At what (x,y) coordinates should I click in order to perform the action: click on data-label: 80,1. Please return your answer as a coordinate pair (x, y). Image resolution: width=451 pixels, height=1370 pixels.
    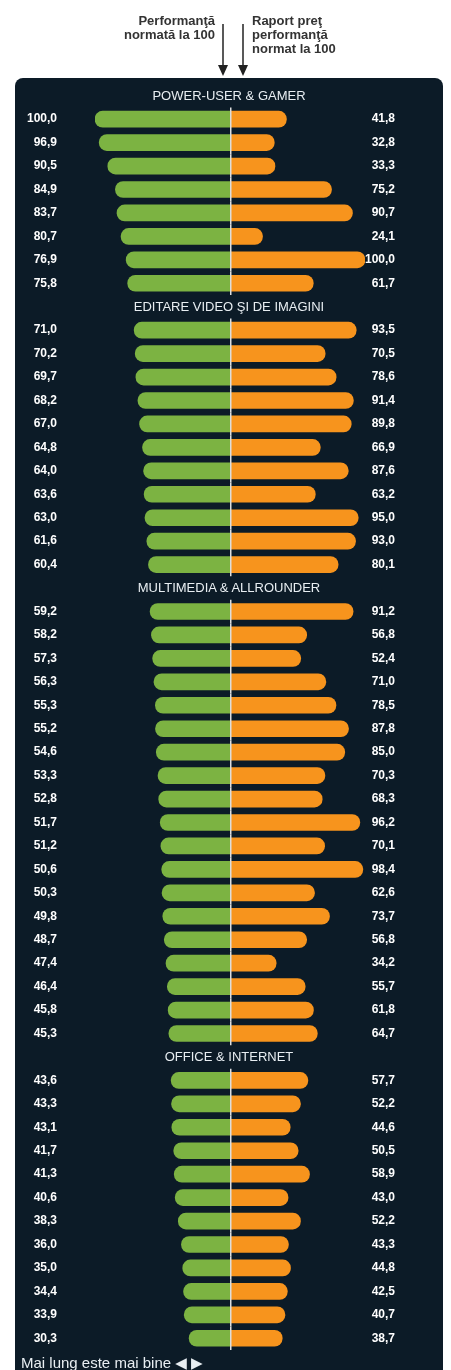
    Looking at the image, I should click on (383, 563).